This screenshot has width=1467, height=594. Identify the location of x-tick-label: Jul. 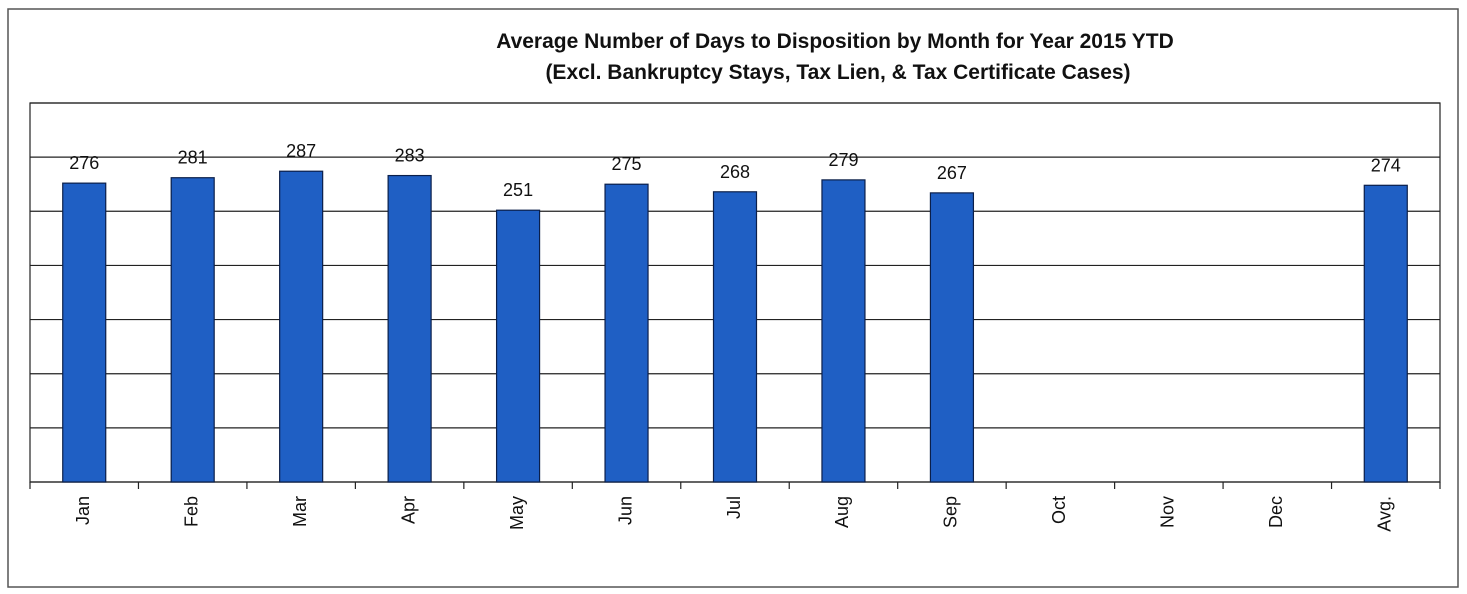
(734, 507).